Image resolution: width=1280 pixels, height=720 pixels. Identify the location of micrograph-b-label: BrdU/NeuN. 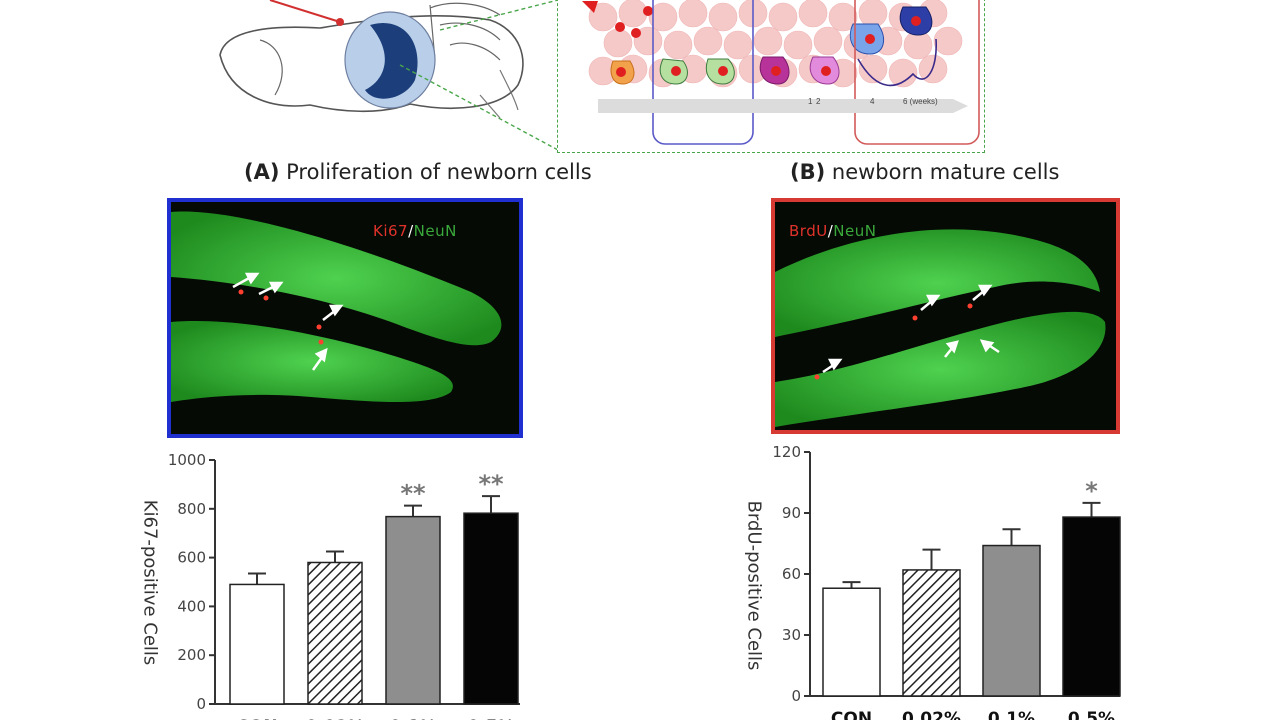
(832, 231).